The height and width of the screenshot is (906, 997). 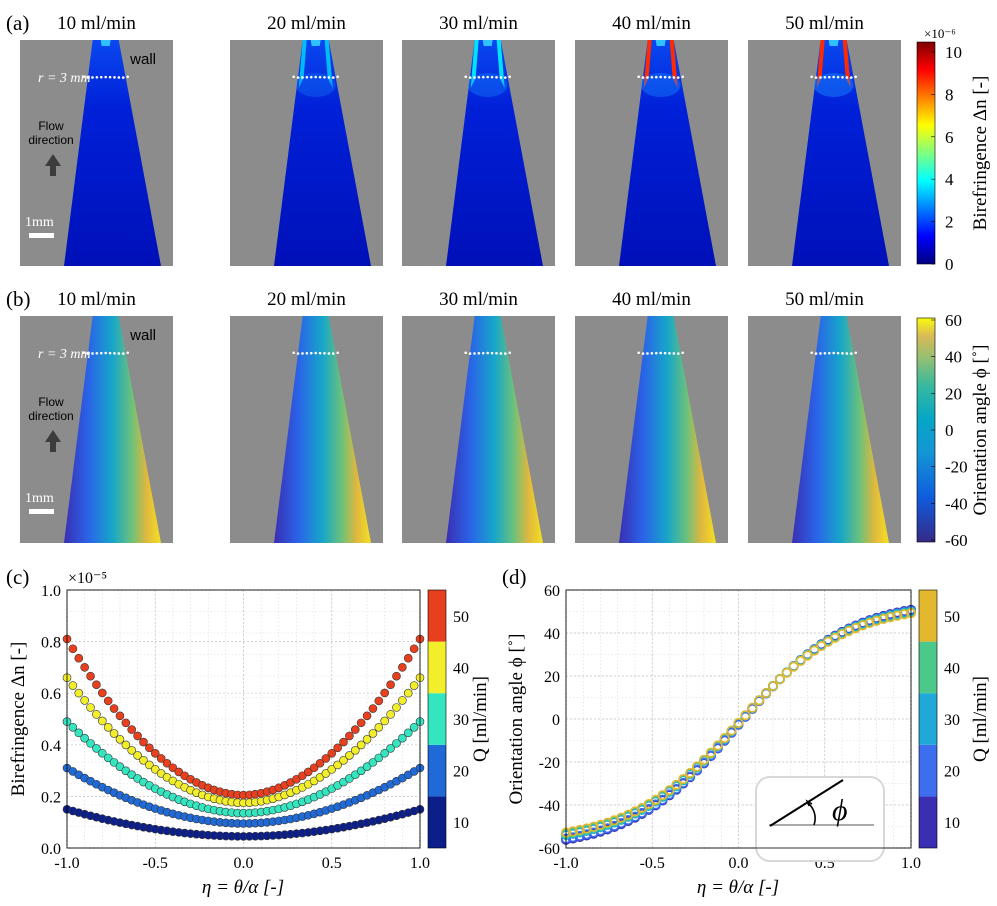 What do you see at coordinates (651, 23) in the screenshot?
I see `flow-rate-title: 40 ml/min` at bounding box center [651, 23].